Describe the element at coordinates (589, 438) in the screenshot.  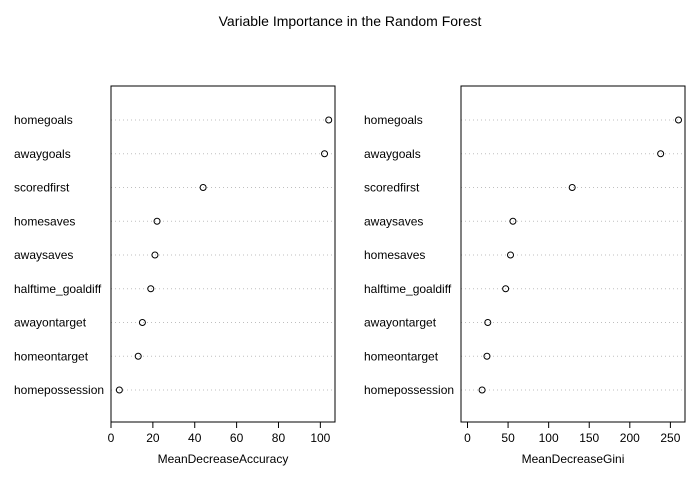
I see `x-tick-label: 150` at that location.